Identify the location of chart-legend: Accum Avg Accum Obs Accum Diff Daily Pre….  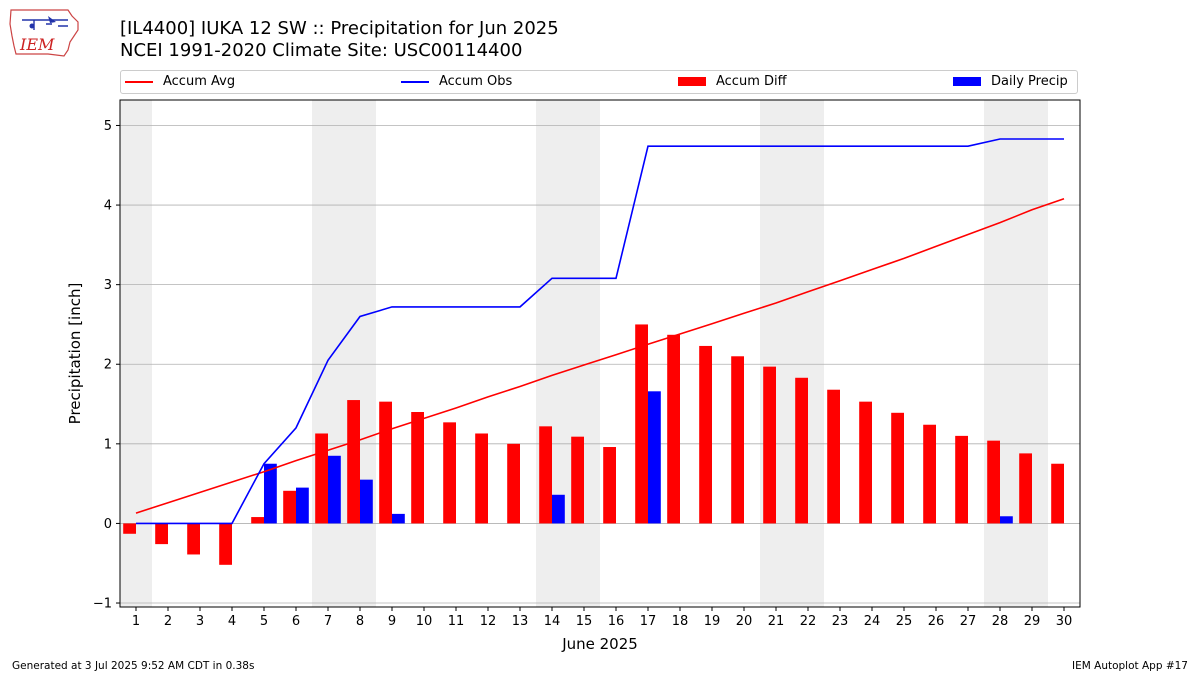
(599, 82).